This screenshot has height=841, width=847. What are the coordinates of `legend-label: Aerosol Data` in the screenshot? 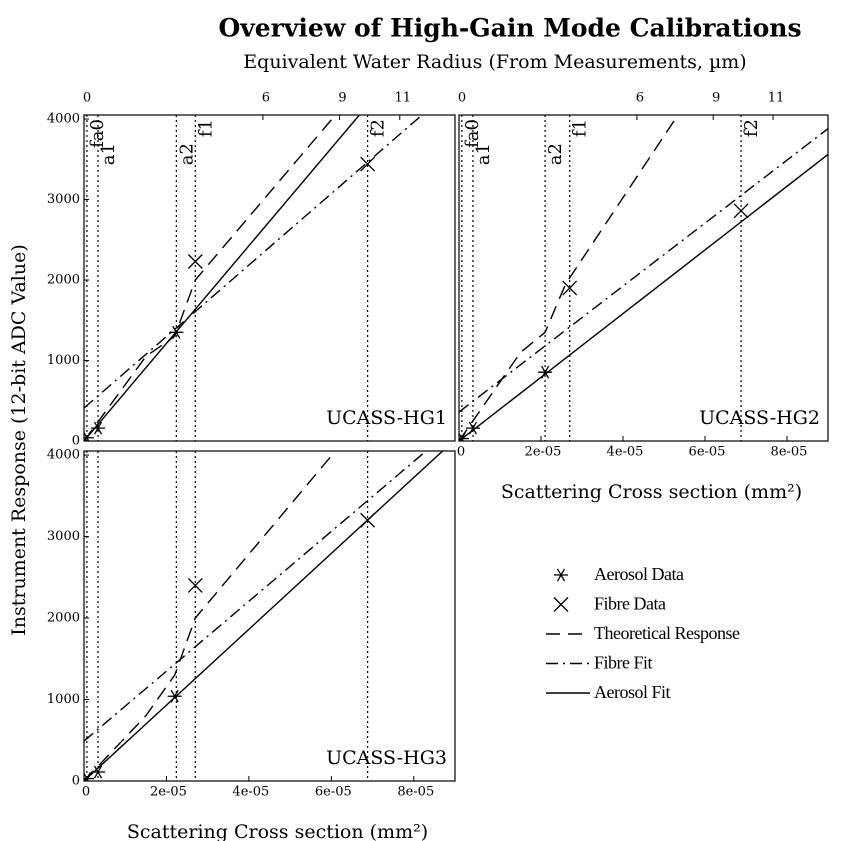 It's located at (639, 574).